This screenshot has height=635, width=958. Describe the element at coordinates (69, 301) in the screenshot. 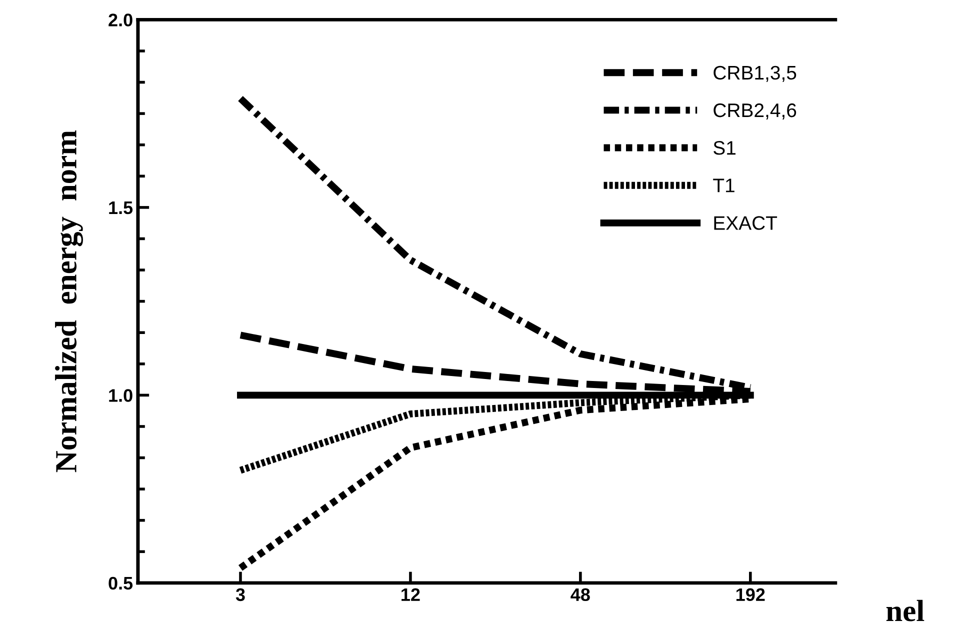

I see `y-axis-title: Normalized energy norm` at that location.